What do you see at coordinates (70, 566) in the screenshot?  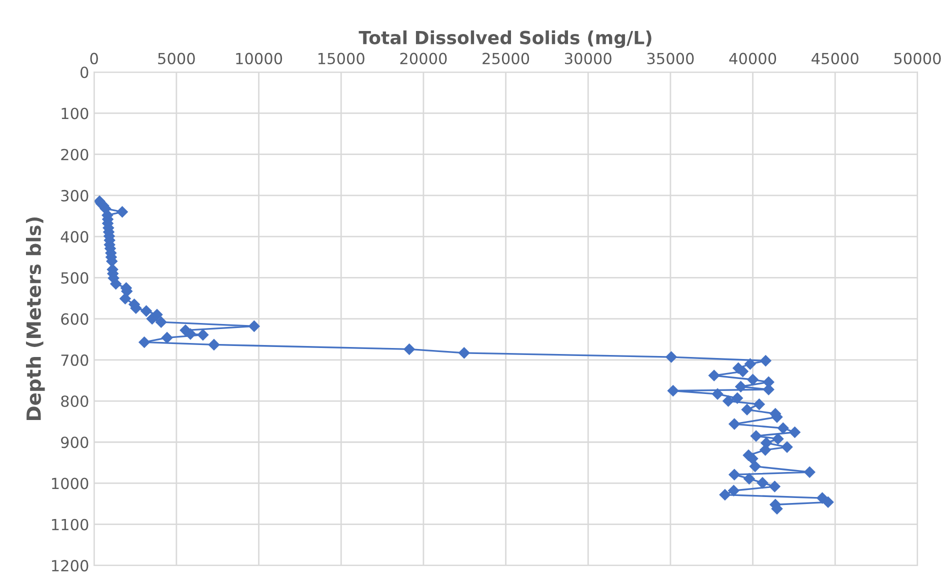 I see `y-tick-label: 1200` at bounding box center [70, 566].